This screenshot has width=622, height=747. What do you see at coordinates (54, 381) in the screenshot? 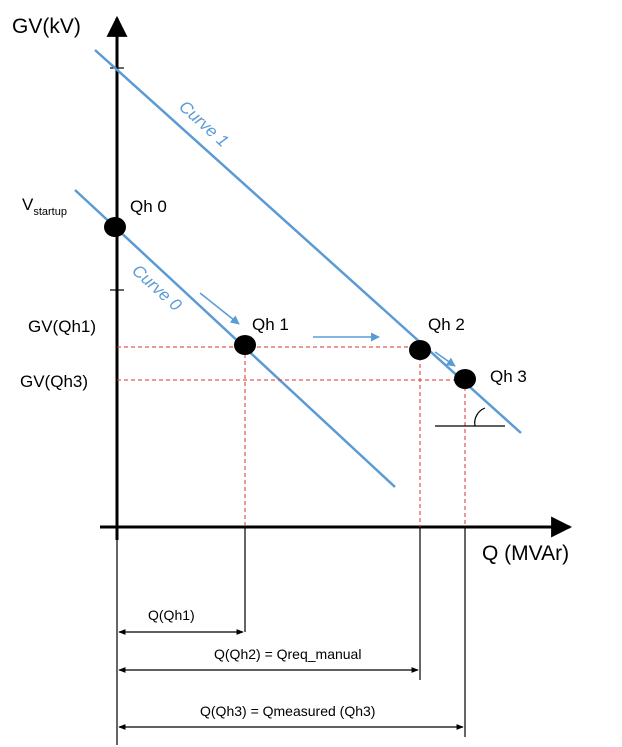
I see `gv-qh3-label: GV(Qh3)` at bounding box center [54, 381].